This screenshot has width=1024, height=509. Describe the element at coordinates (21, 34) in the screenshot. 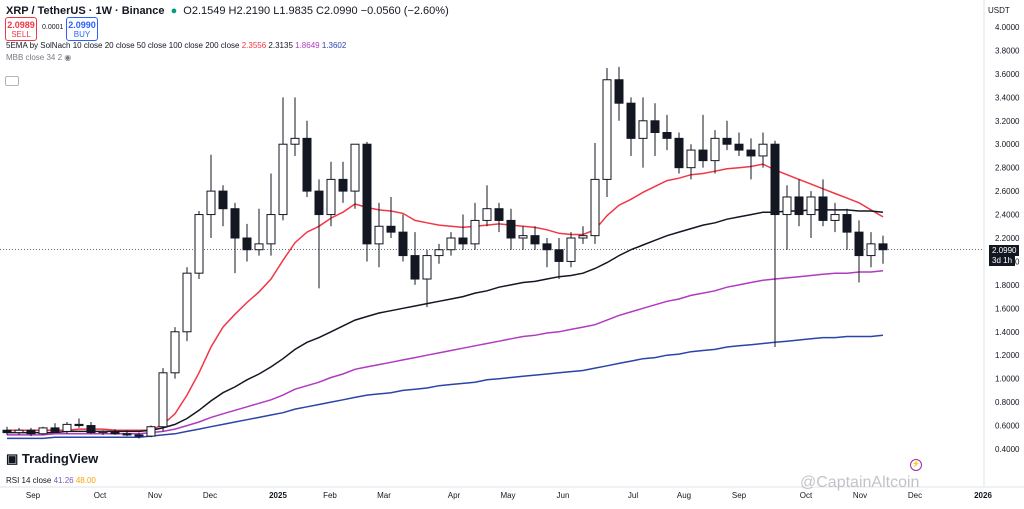

I see `sell-label: SELL` at that location.